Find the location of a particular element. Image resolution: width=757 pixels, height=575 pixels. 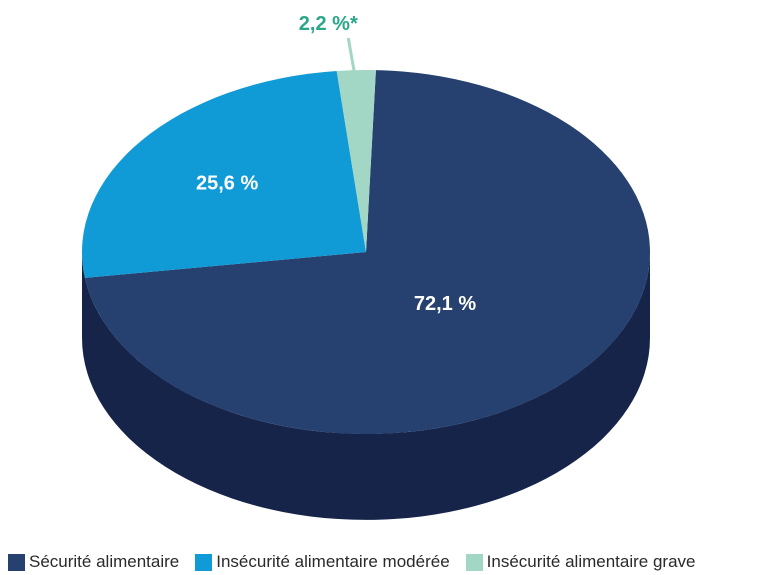

legend-label-securite: Sécurité alimentaire is located at coordinates (104, 561).